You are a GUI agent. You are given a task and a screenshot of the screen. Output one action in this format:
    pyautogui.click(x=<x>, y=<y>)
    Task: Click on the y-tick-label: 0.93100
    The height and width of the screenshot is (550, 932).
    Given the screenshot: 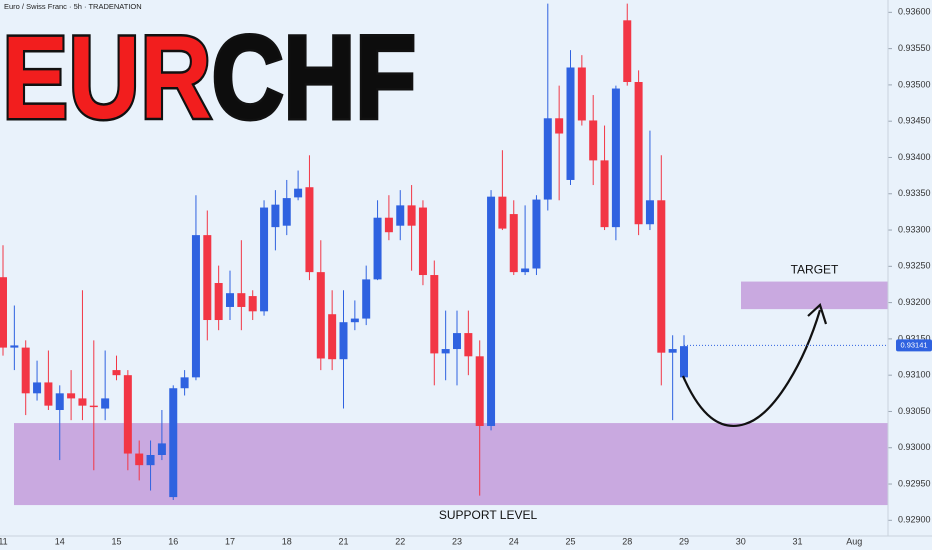 What is the action you would take?
    pyautogui.click(x=914, y=375)
    